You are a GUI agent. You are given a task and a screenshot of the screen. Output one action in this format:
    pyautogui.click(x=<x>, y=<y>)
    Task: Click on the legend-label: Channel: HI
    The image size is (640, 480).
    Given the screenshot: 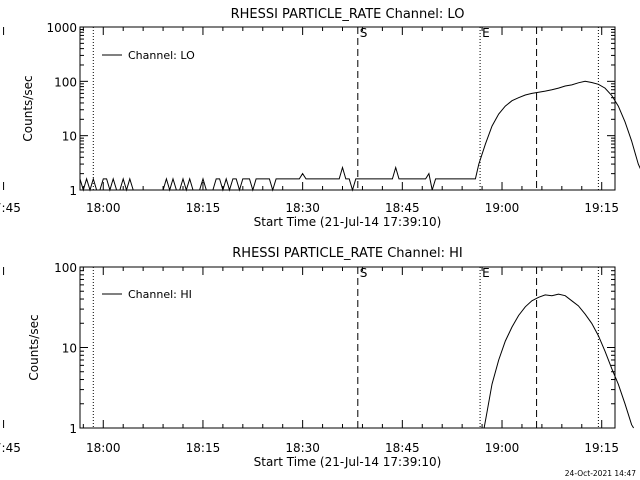 What is the action you would take?
    pyautogui.click(x=160, y=294)
    